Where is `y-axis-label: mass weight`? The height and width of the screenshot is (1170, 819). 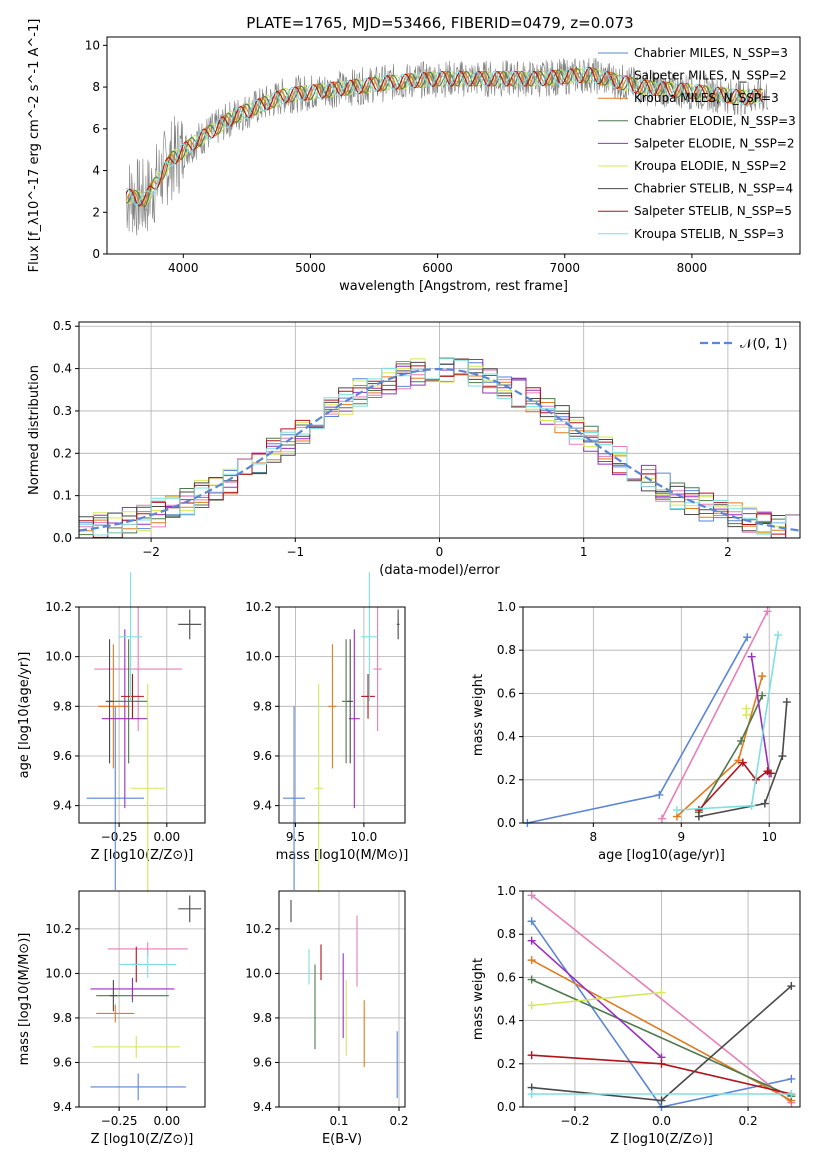 y-axis-label: mass weight is located at coordinates (478, 999).